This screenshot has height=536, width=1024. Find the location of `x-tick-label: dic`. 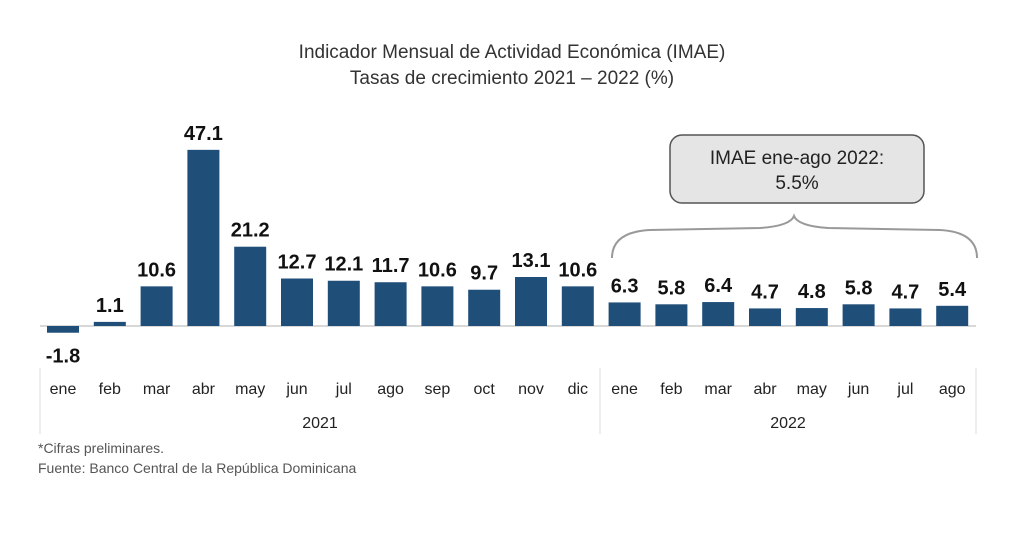

x-tick-label: dic is located at coordinates (578, 389).